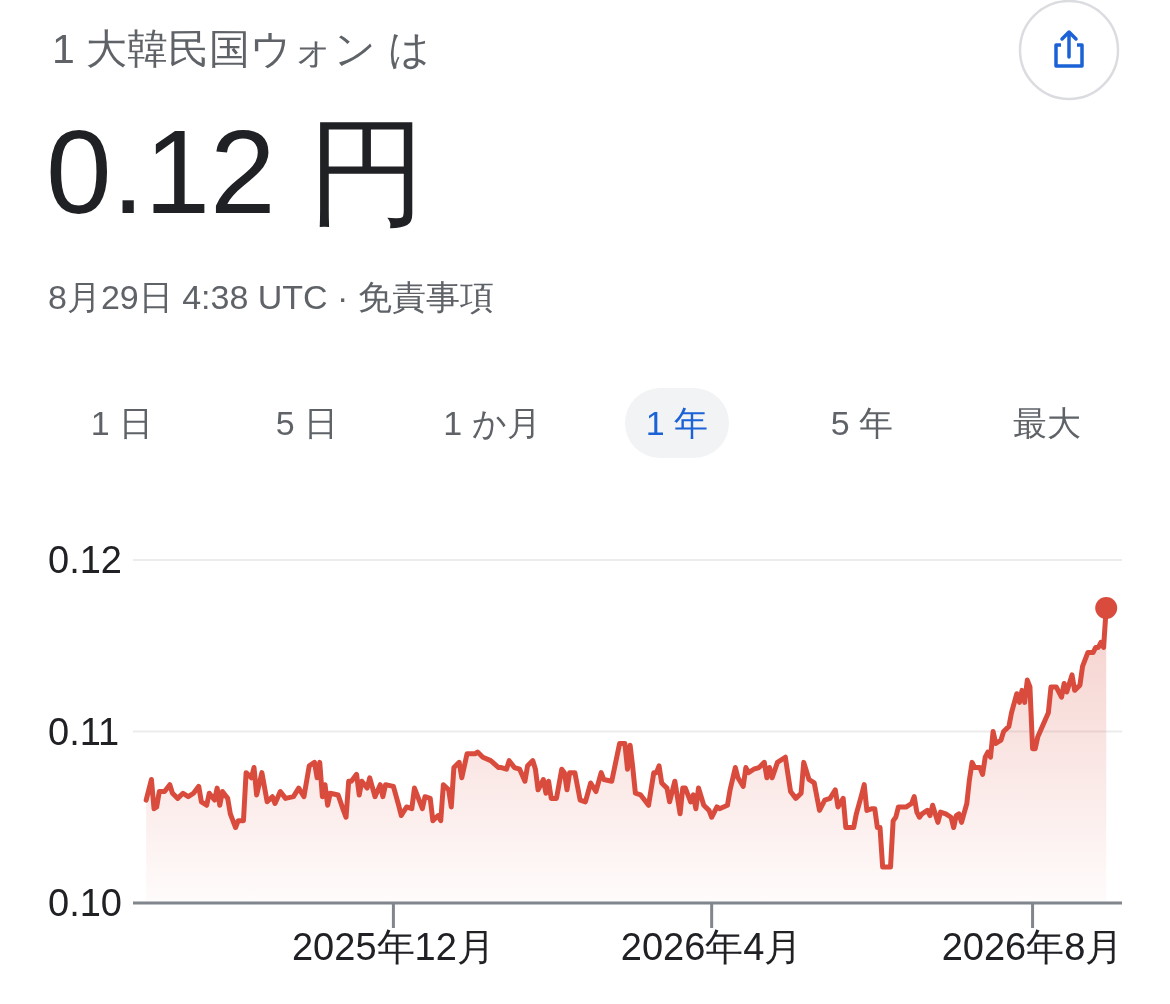 The height and width of the screenshot is (1004, 1170). I want to click on text: 5 年, so click(862, 423).